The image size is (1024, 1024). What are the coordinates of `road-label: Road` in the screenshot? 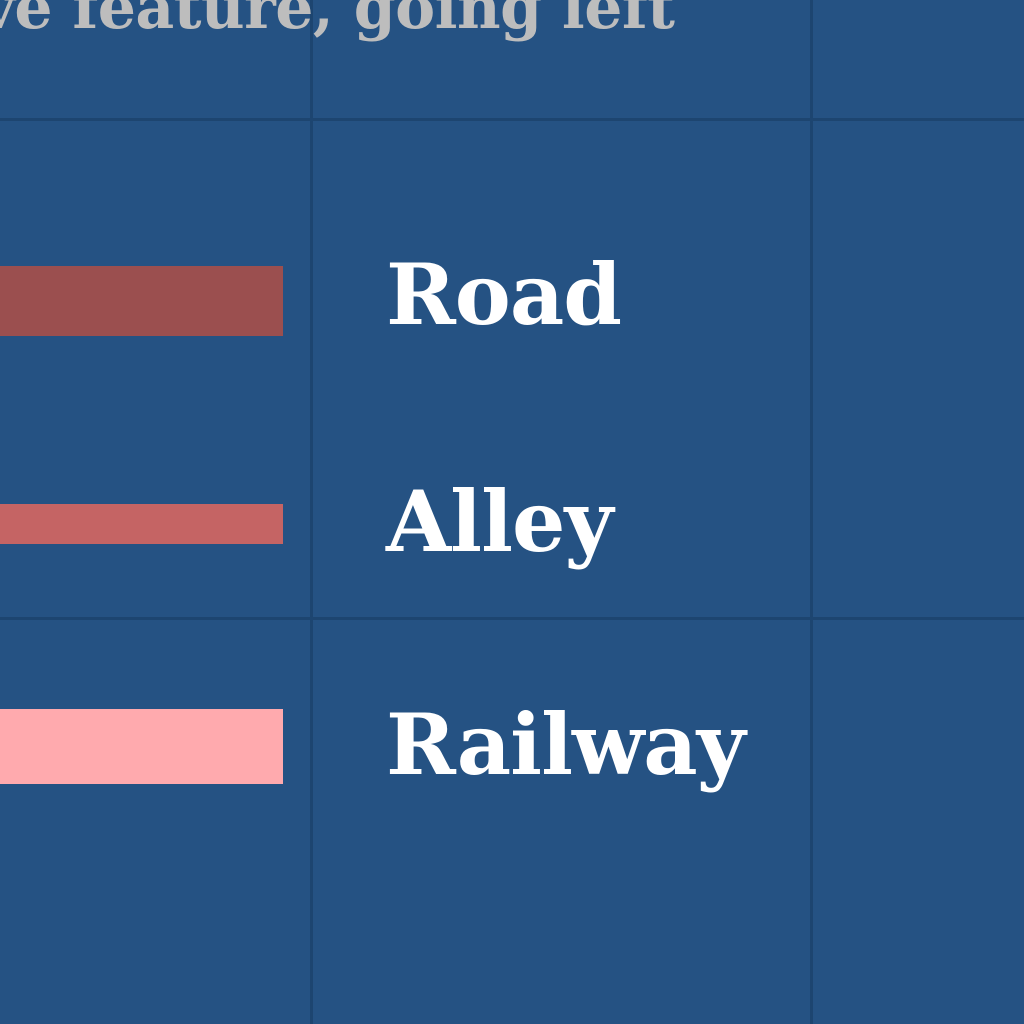 It's located at (504, 294).